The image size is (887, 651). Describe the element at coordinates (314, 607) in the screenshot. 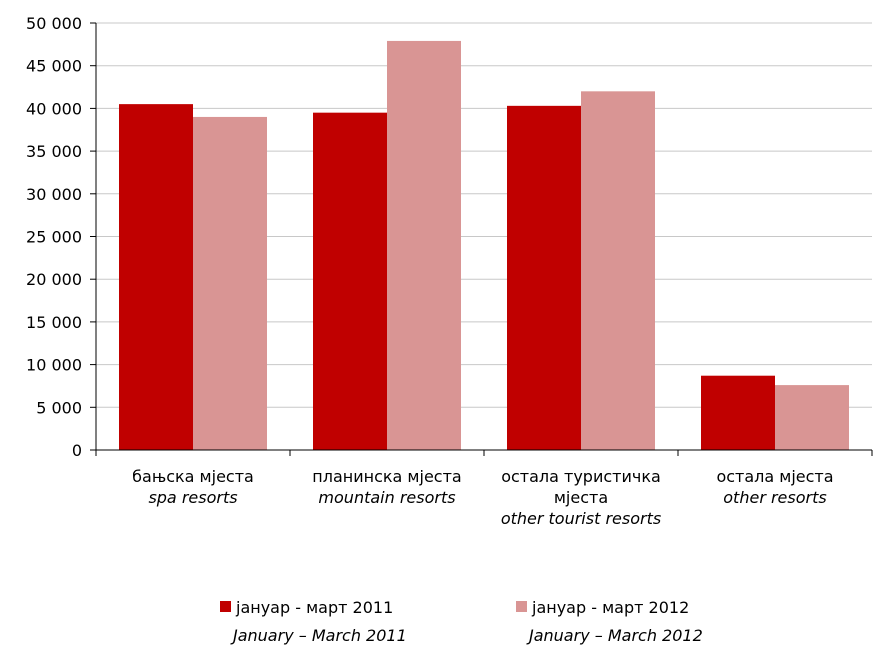

I see `legend-label: јануар - март 2011` at that location.